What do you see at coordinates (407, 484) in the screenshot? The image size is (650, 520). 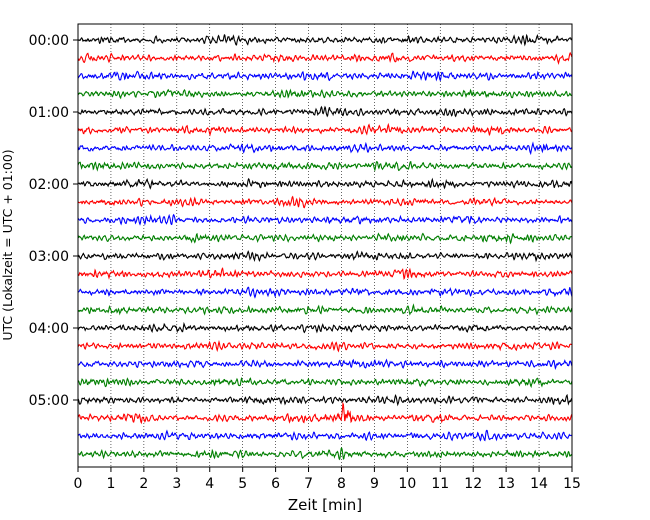 I see `x-tick-label: 10` at bounding box center [407, 484].